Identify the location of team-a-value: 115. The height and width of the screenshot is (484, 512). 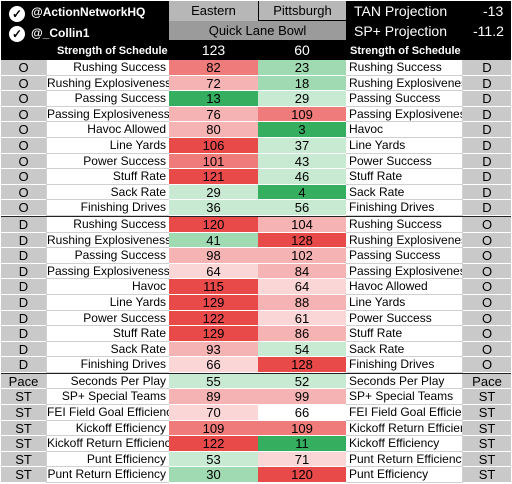
(213, 287).